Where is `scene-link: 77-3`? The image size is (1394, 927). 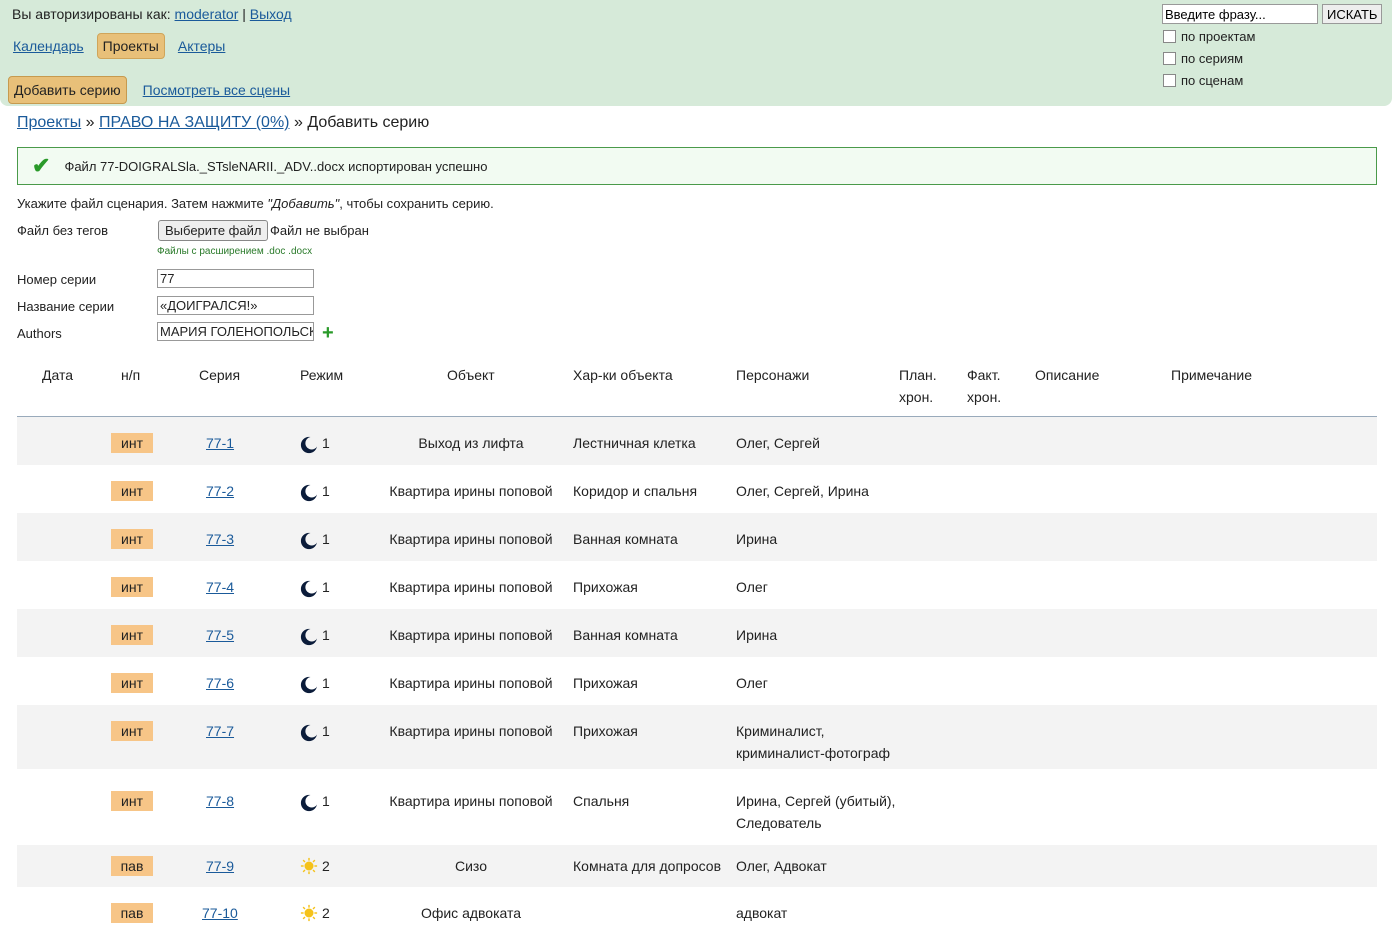 scene-link: 77-3 is located at coordinates (220, 539).